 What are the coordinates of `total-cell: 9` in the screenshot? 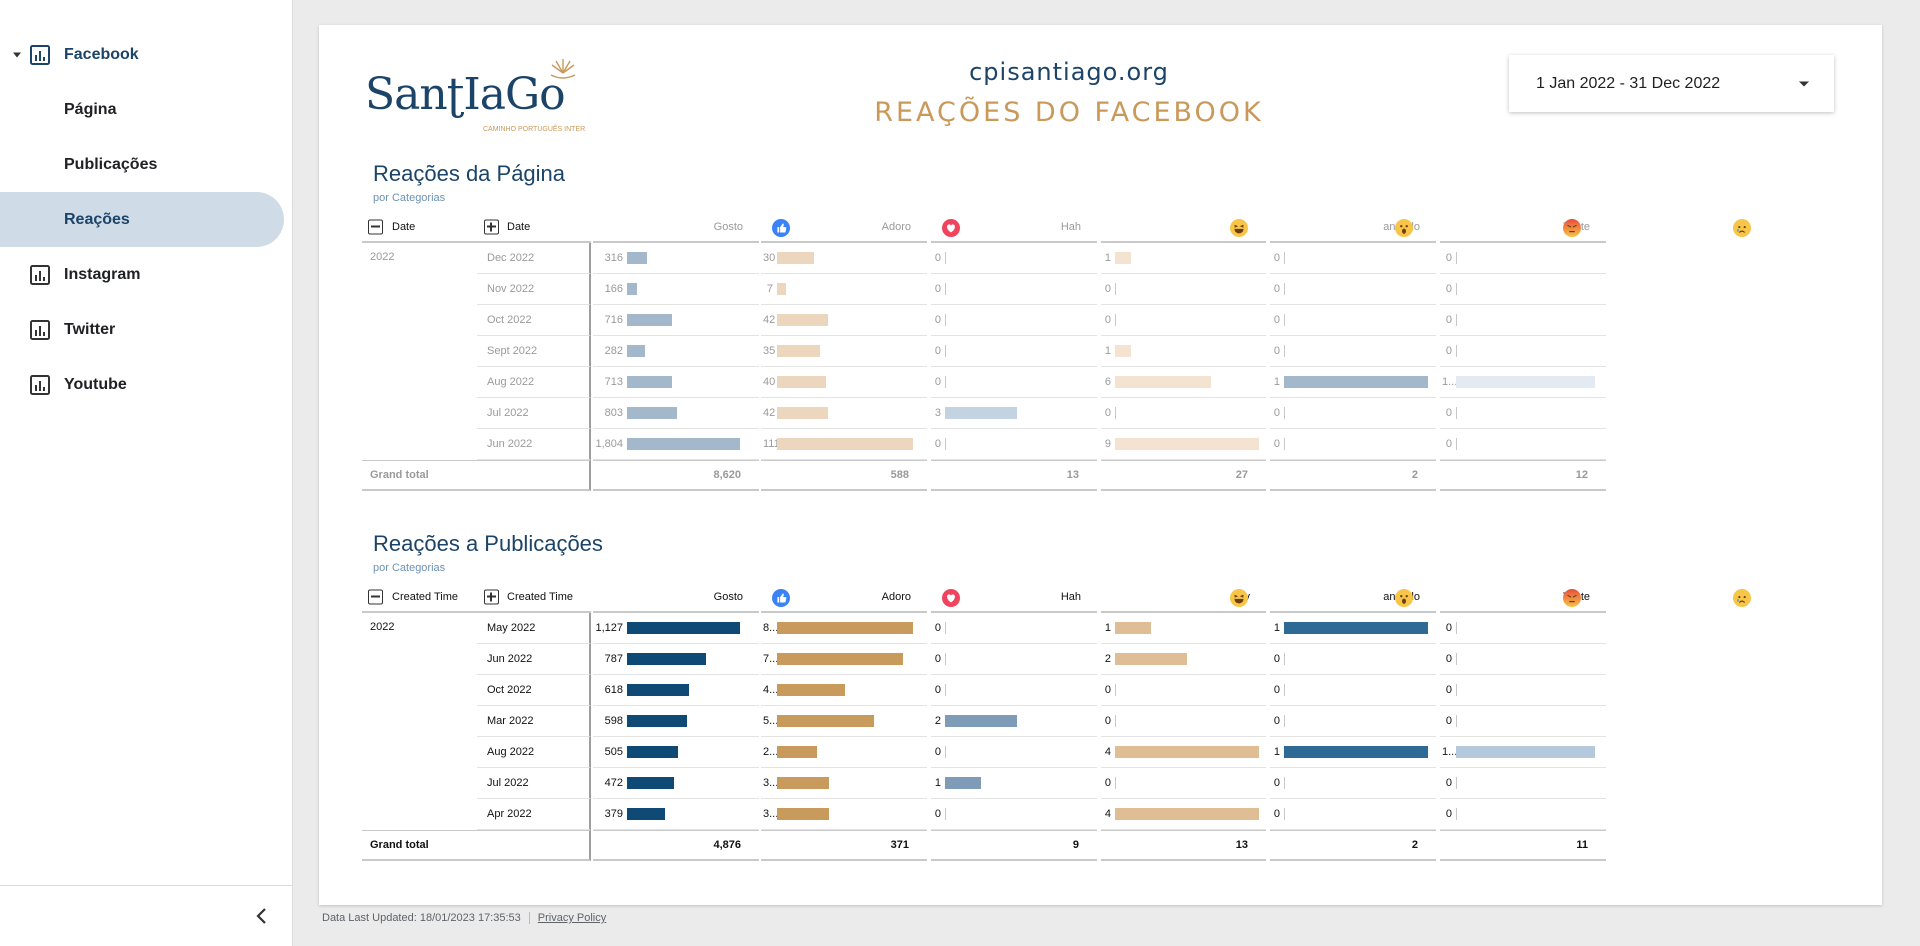 It's located at (1014, 845).